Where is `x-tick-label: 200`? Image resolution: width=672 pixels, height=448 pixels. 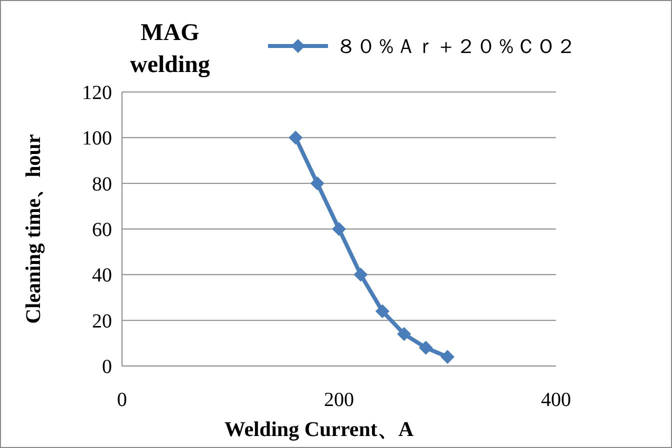 x-tick-label: 200 is located at coordinates (339, 400).